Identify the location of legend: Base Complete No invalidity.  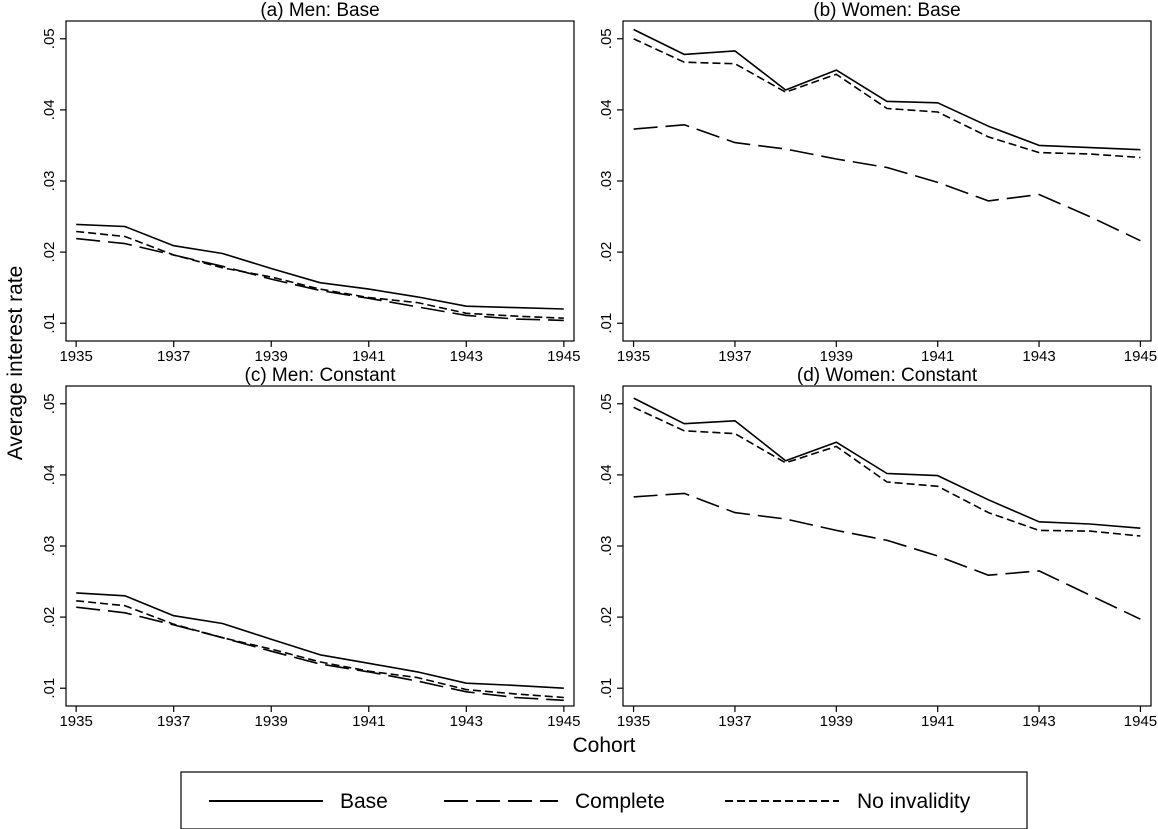
(604, 800).